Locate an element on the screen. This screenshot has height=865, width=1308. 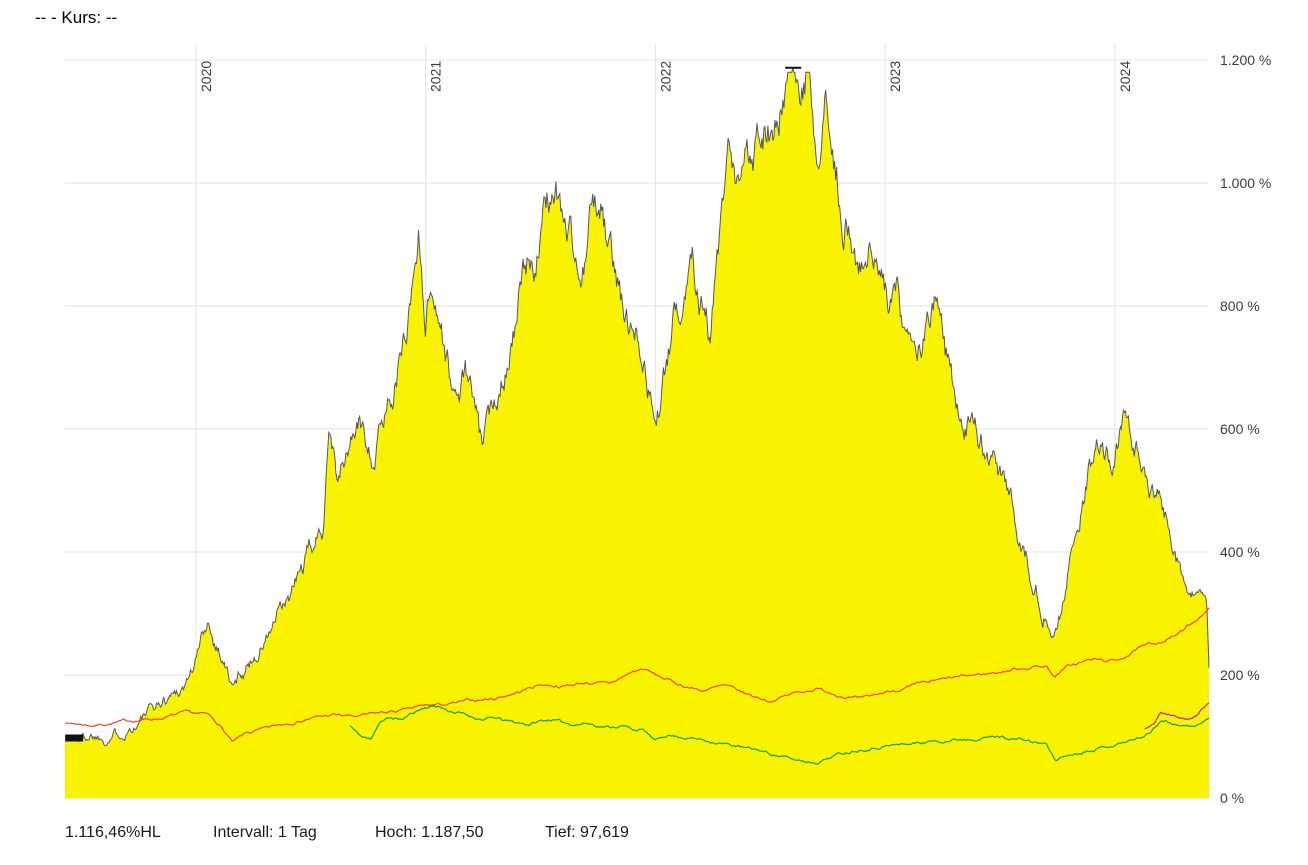
low-value-label: Tief: 97,619 is located at coordinates (587, 832).